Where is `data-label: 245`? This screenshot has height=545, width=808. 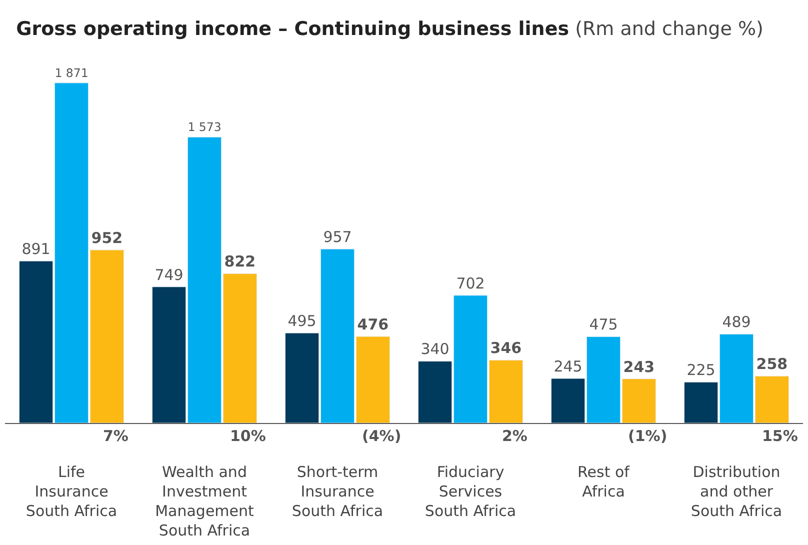 data-label: 245 is located at coordinates (568, 366).